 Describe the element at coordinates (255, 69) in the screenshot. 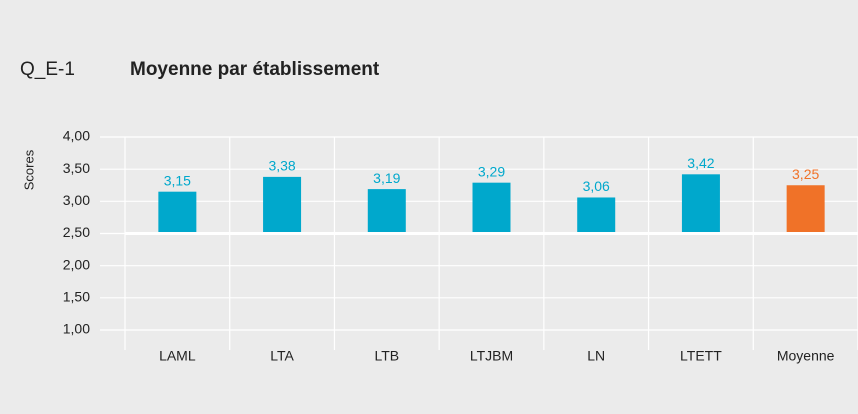

I see `chart-title: Moyenne par établissement` at that location.